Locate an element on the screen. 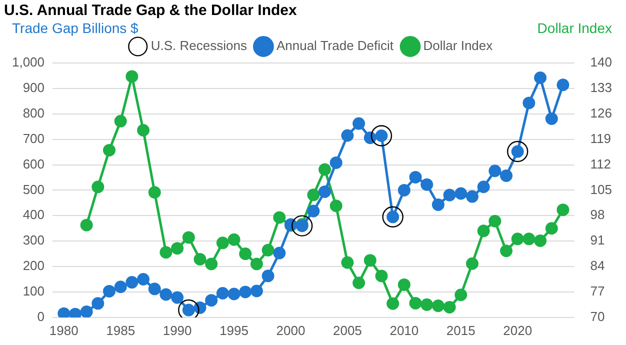 The height and width of the screenshot is (345, 626). x-tick-label: 1990 is located at coordinates (177, 330).